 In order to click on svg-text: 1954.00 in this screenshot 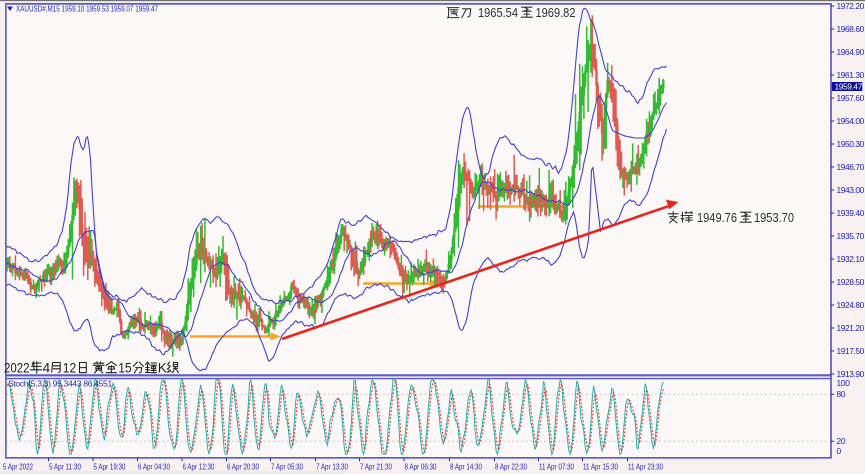, I will do `click(851, 121)`.